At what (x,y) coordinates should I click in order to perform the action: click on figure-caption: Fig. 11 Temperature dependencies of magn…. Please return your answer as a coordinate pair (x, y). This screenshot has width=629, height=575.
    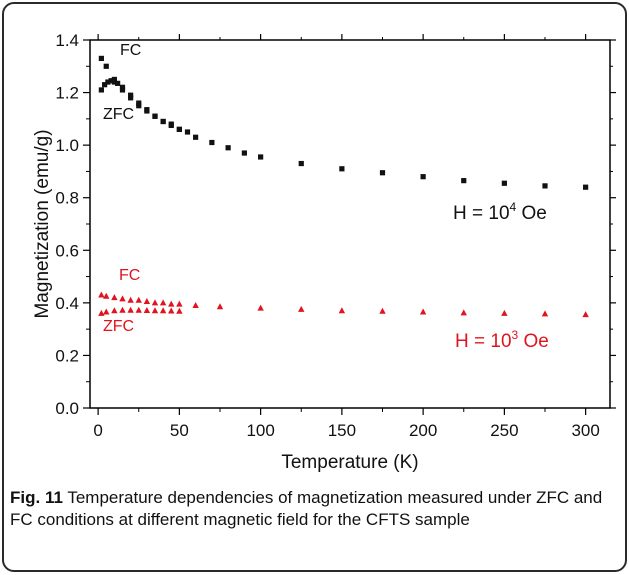
    Looking at the image, I should click on (312, 509).